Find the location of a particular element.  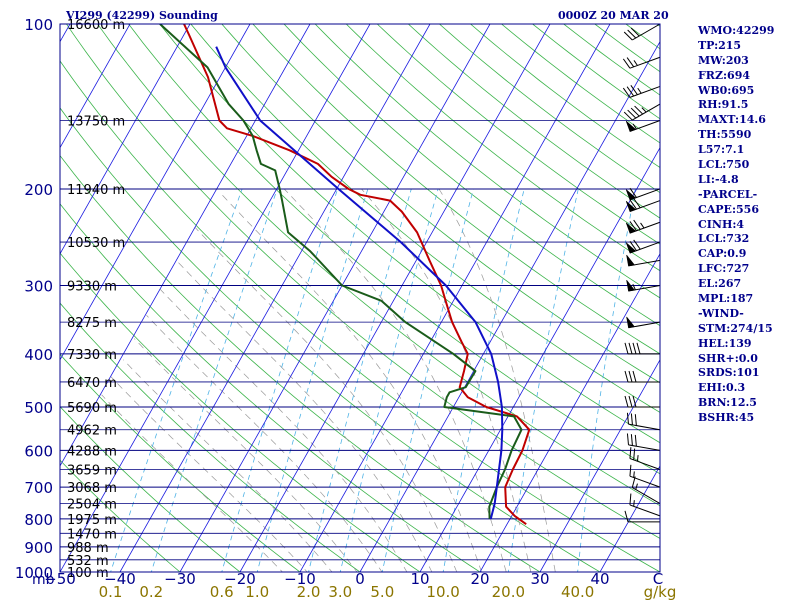

index-item: L57:7.1 is located at coordinates (721, 150).